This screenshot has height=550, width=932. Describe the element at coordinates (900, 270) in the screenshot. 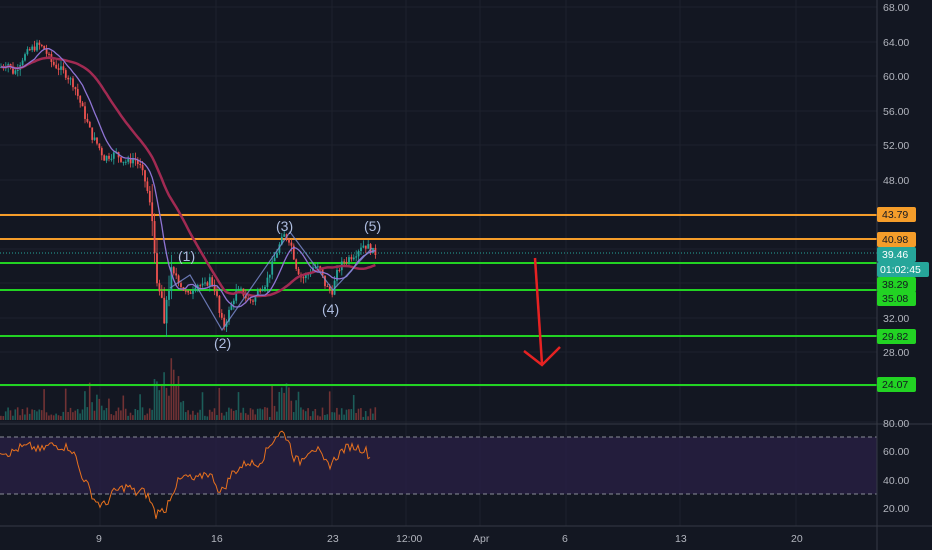

I see `svg-text: 01:02:45` at that location.